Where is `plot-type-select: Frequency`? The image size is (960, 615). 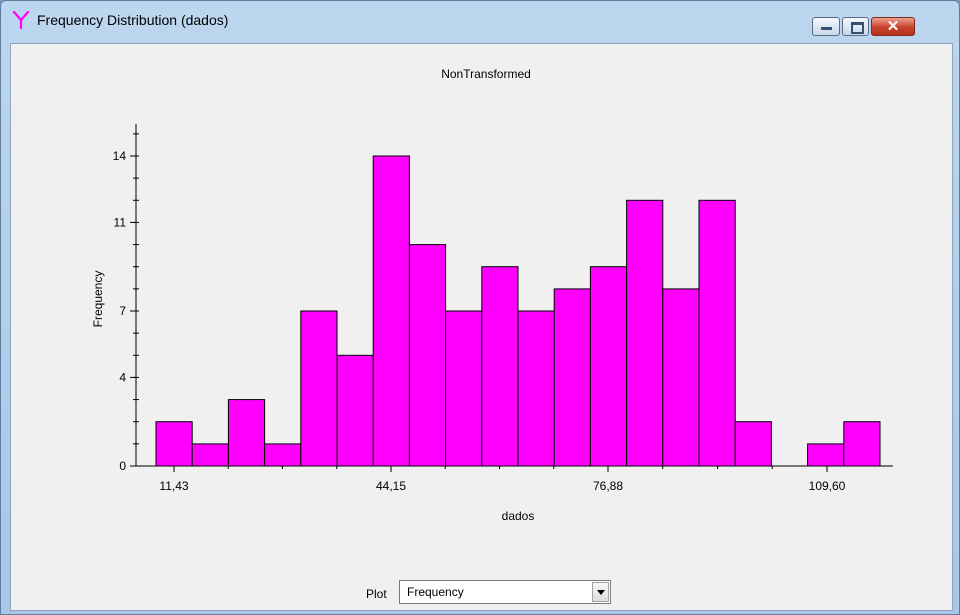
plot-type-select: Frequency is located at coordinates (505, 592).